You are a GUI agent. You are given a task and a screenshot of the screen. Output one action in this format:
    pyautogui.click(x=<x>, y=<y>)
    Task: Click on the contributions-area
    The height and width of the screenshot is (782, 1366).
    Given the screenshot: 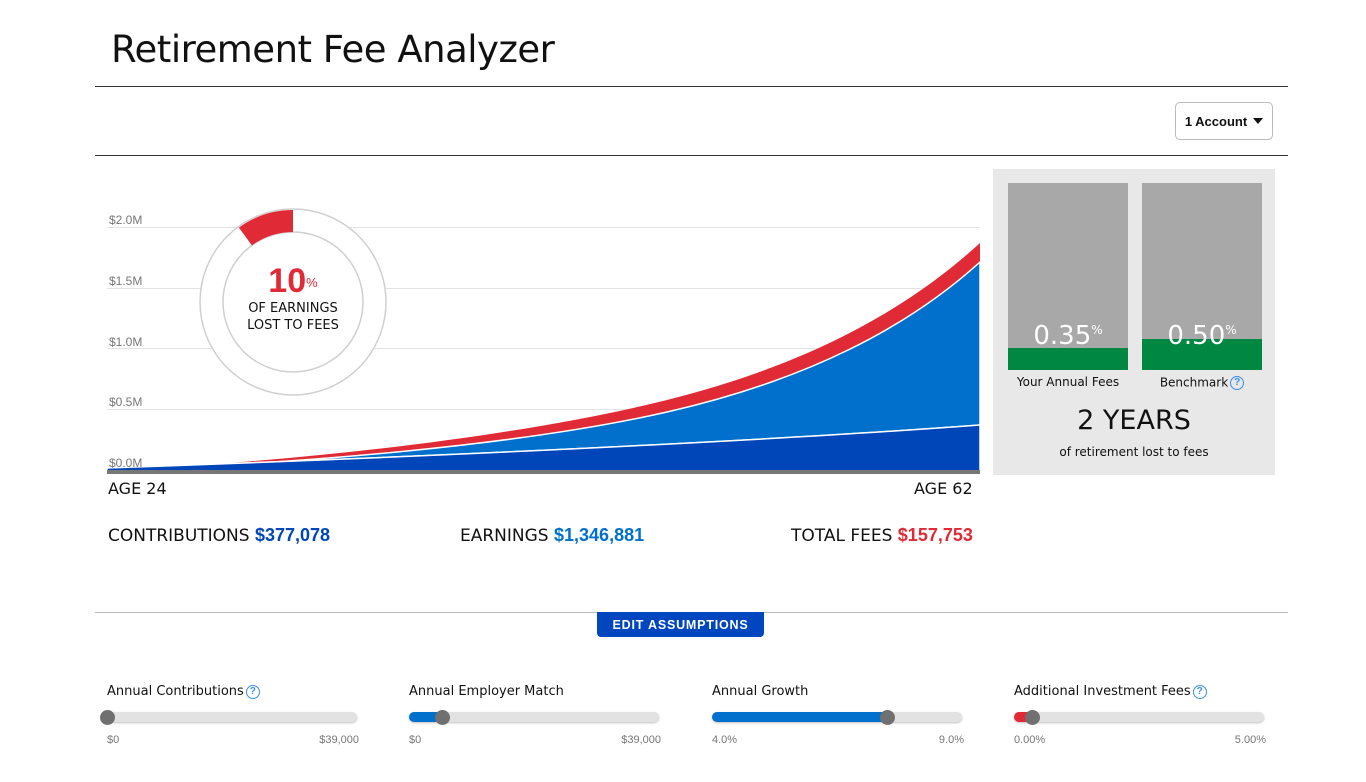 What is the action you would take?
    pyautogui.click(x=543, y=448)
    